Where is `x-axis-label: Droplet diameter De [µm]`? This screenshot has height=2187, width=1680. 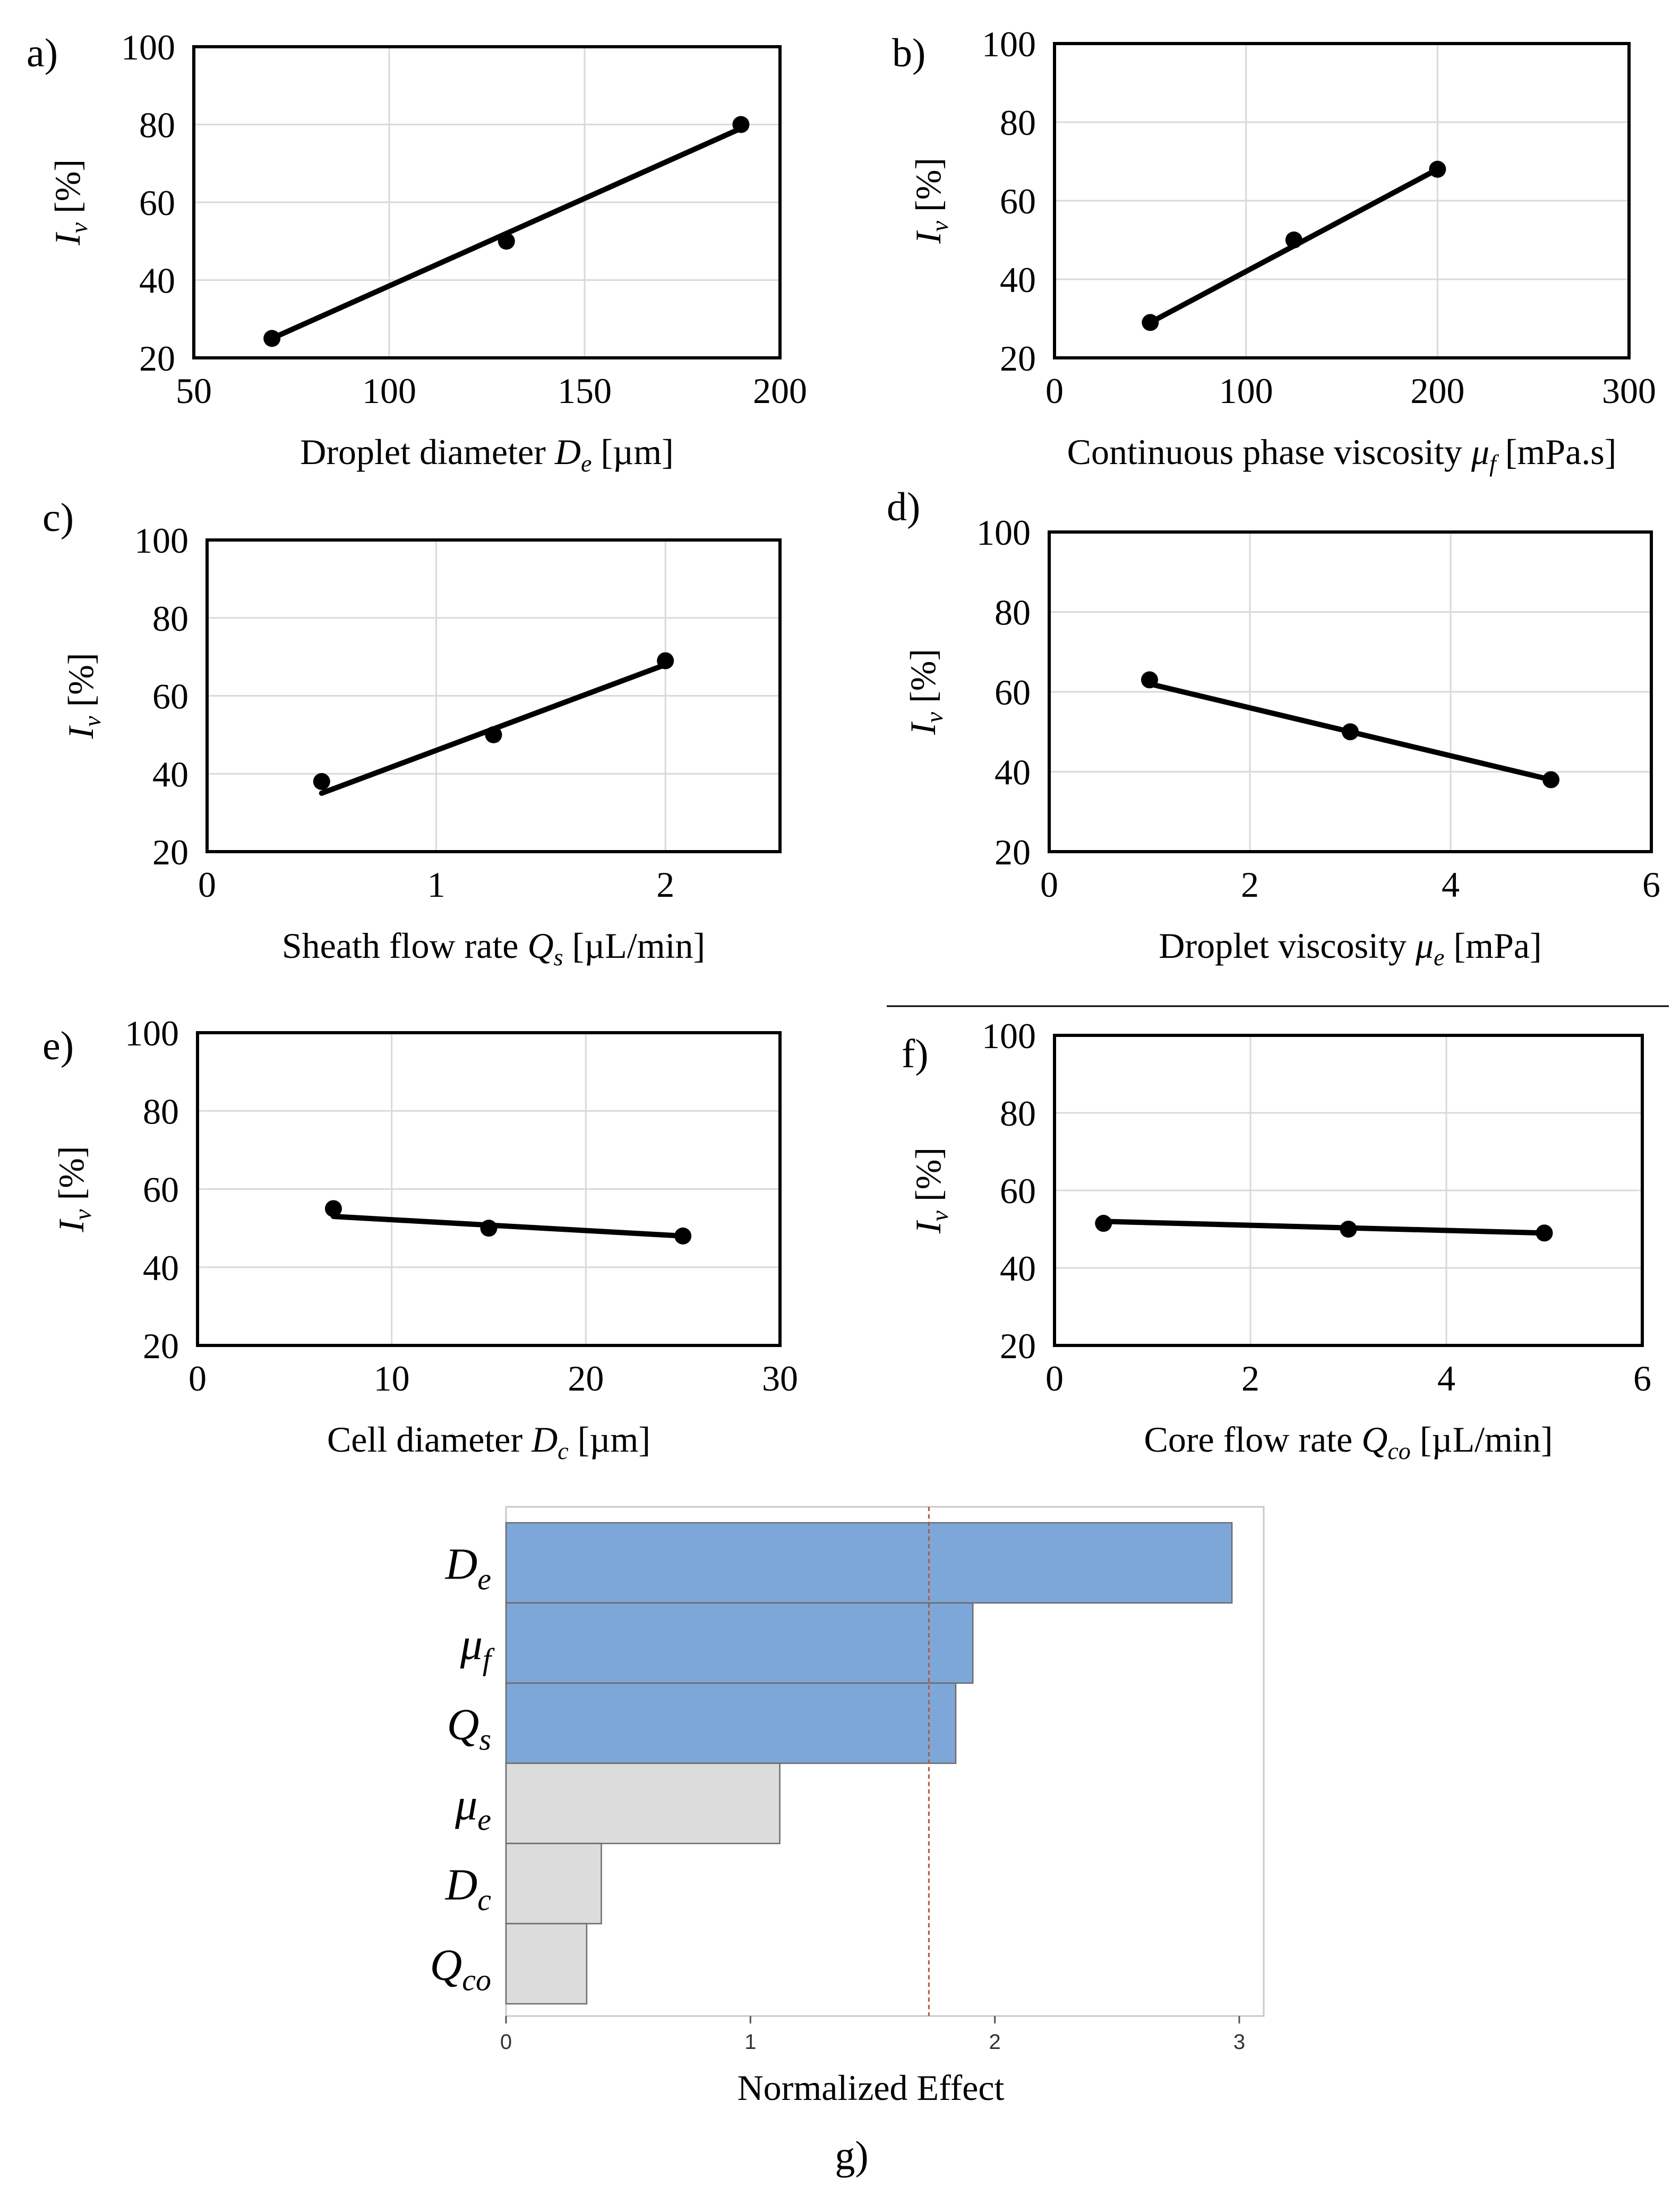
x-axis-label: Droplet diameter De [µm] is located at coordinates (487, 454).